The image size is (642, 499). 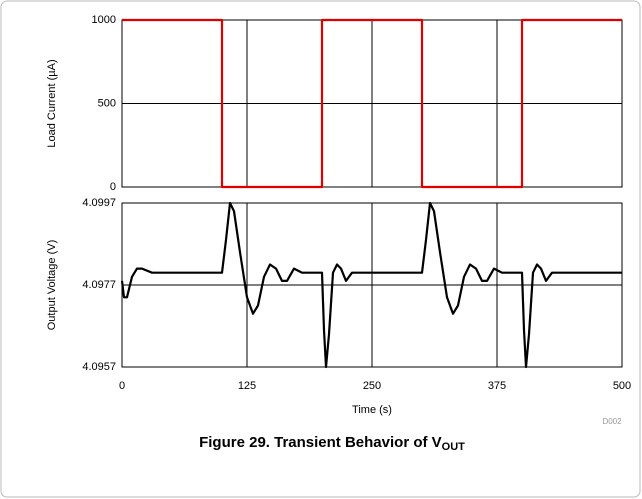 What do you see at coordinates (320, 442) in the screenshot?
I see `caption-text: Figure 29. Transient Behavior of V` at bounding box center [320, 442].